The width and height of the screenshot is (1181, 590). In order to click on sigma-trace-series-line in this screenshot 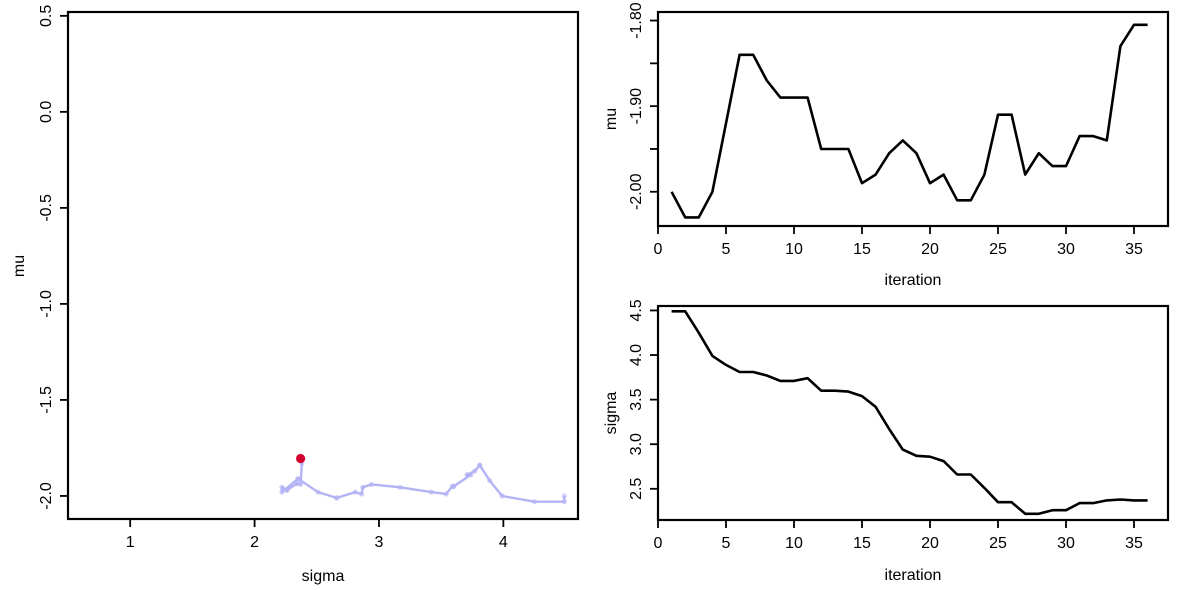, I will do `click(909, 412)`.